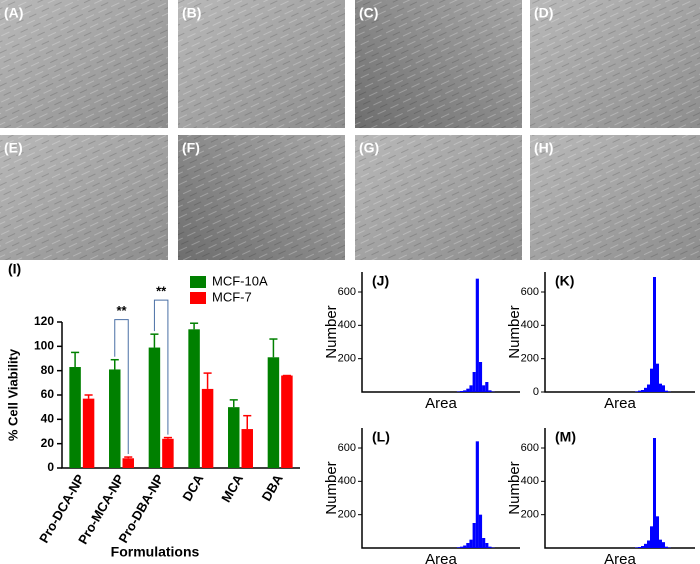  I want to click on panel-label: (K), so click(564, 281).